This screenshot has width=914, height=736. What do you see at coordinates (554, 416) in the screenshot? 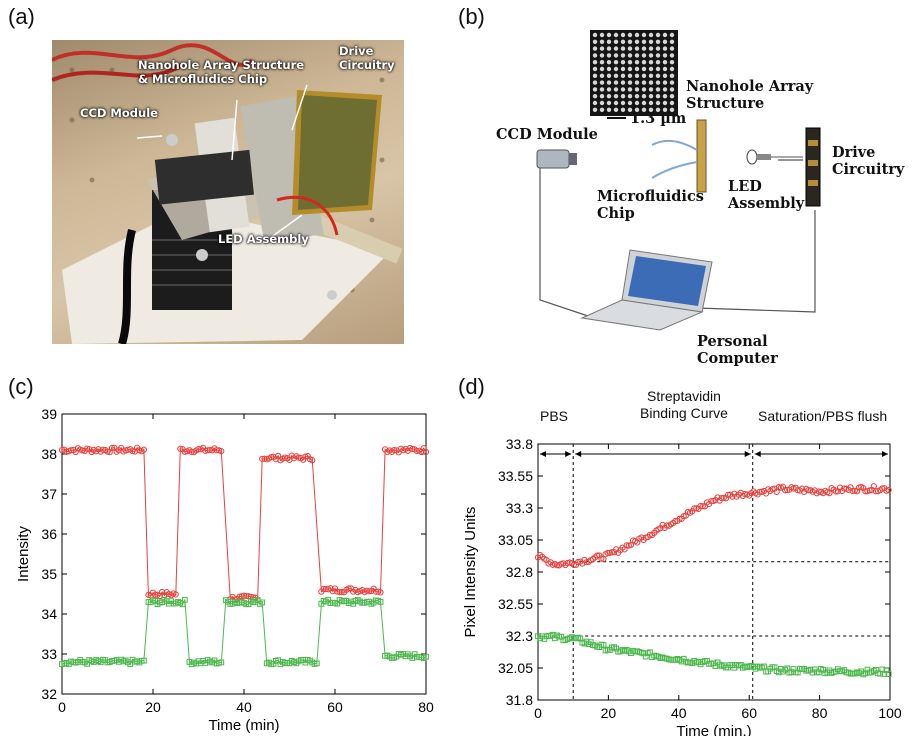
I see `phase-pbs-label: PBS` at bounding box center [554, 416].